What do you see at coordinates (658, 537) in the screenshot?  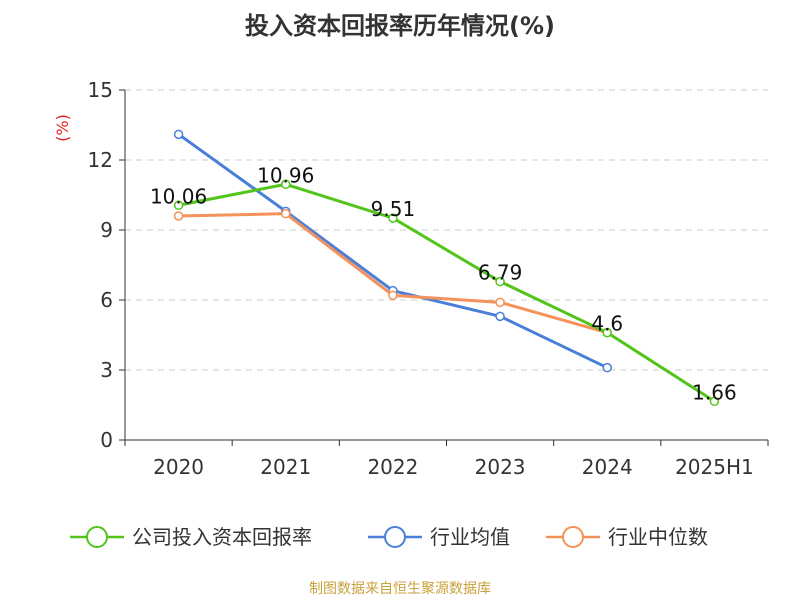 I see `legend-label: 行业中位数` at bounding box center [658, 537].